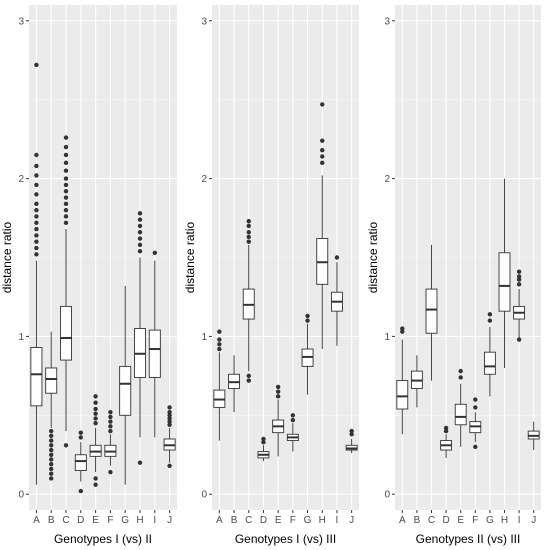 The height and width of the screenshot is (550, 547). What do you see at coordinates (468, 539) in the screenshot?
I see `x-axis-label: Genotypes II (vs) III` at bounding box center [468, 539].